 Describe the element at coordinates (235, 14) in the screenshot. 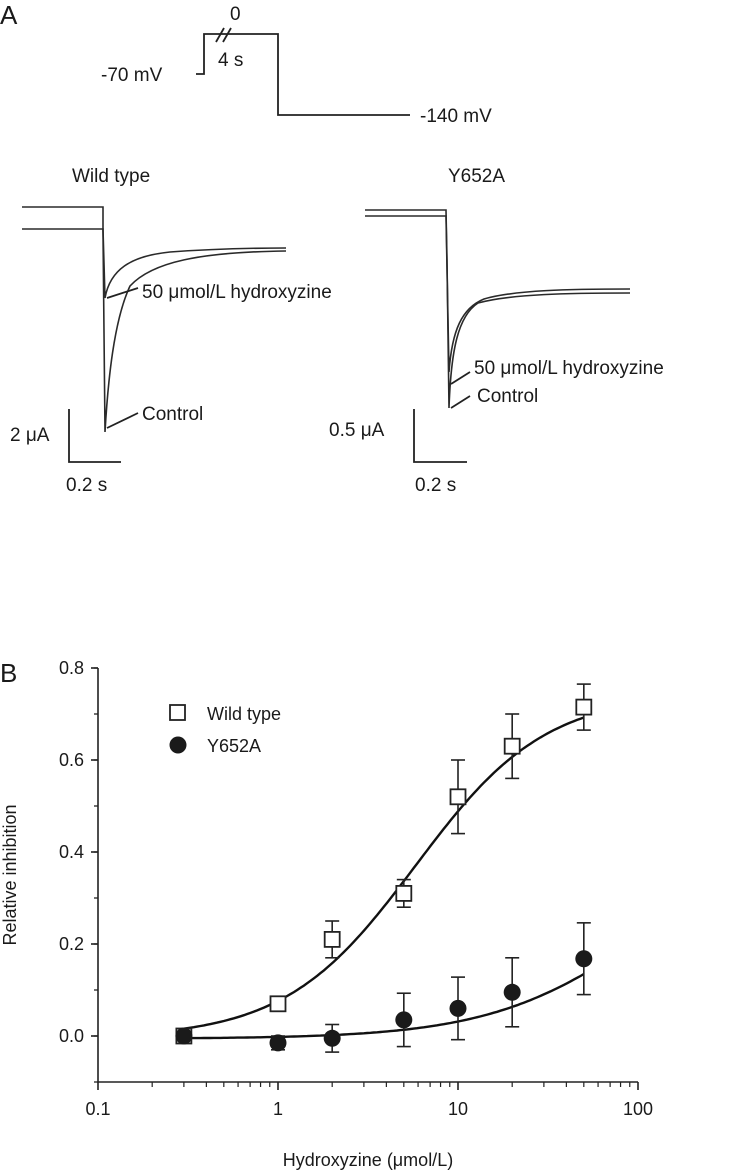

I see `protocol-step-label: 0` at that location.